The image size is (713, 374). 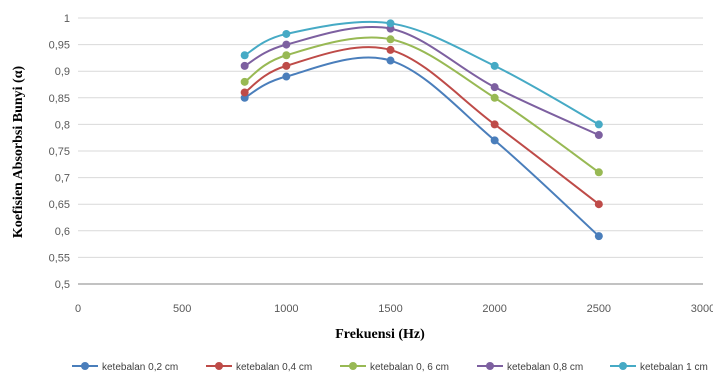 I want to click on x-tick-label: 2000, so click(x=494, y=309).